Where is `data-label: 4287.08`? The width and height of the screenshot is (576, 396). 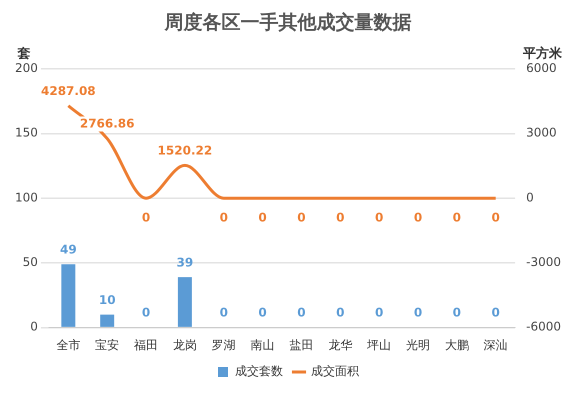
data-label: 4287.08 is located at coordinates (68, 91).